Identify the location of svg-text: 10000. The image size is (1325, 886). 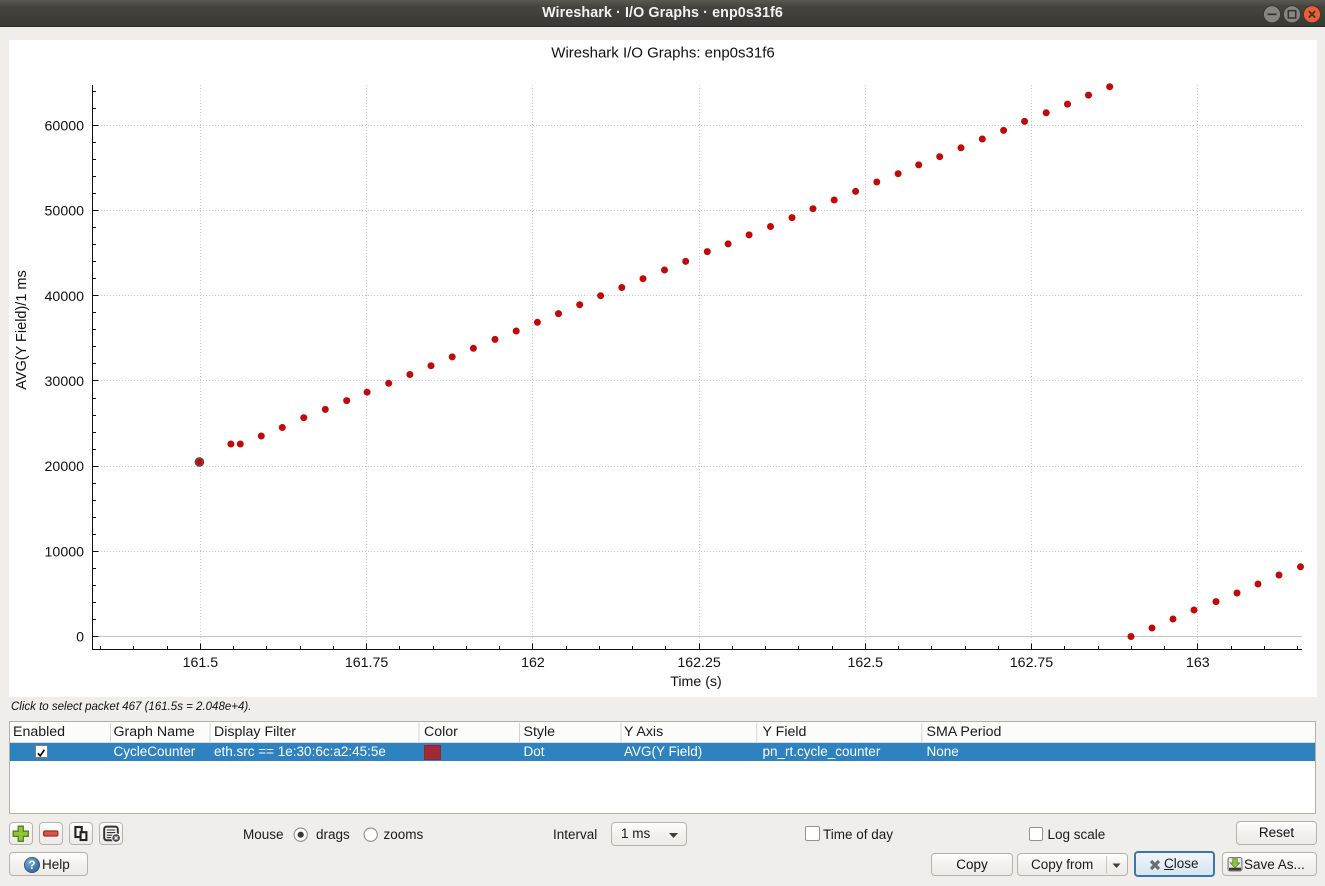
(65, 552).